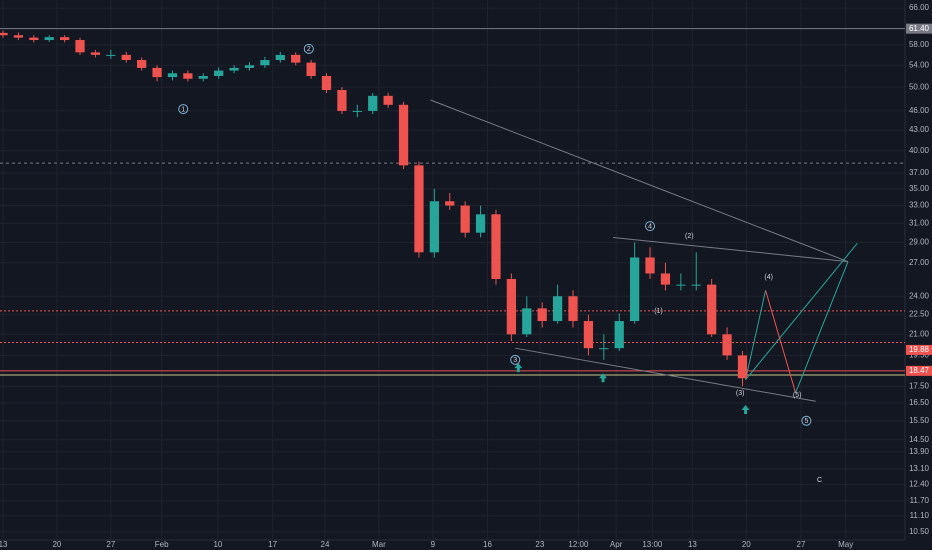 This screenshot has width=932, height=550. I want to click on y-tick-label: 11.70, so click(920, 500).